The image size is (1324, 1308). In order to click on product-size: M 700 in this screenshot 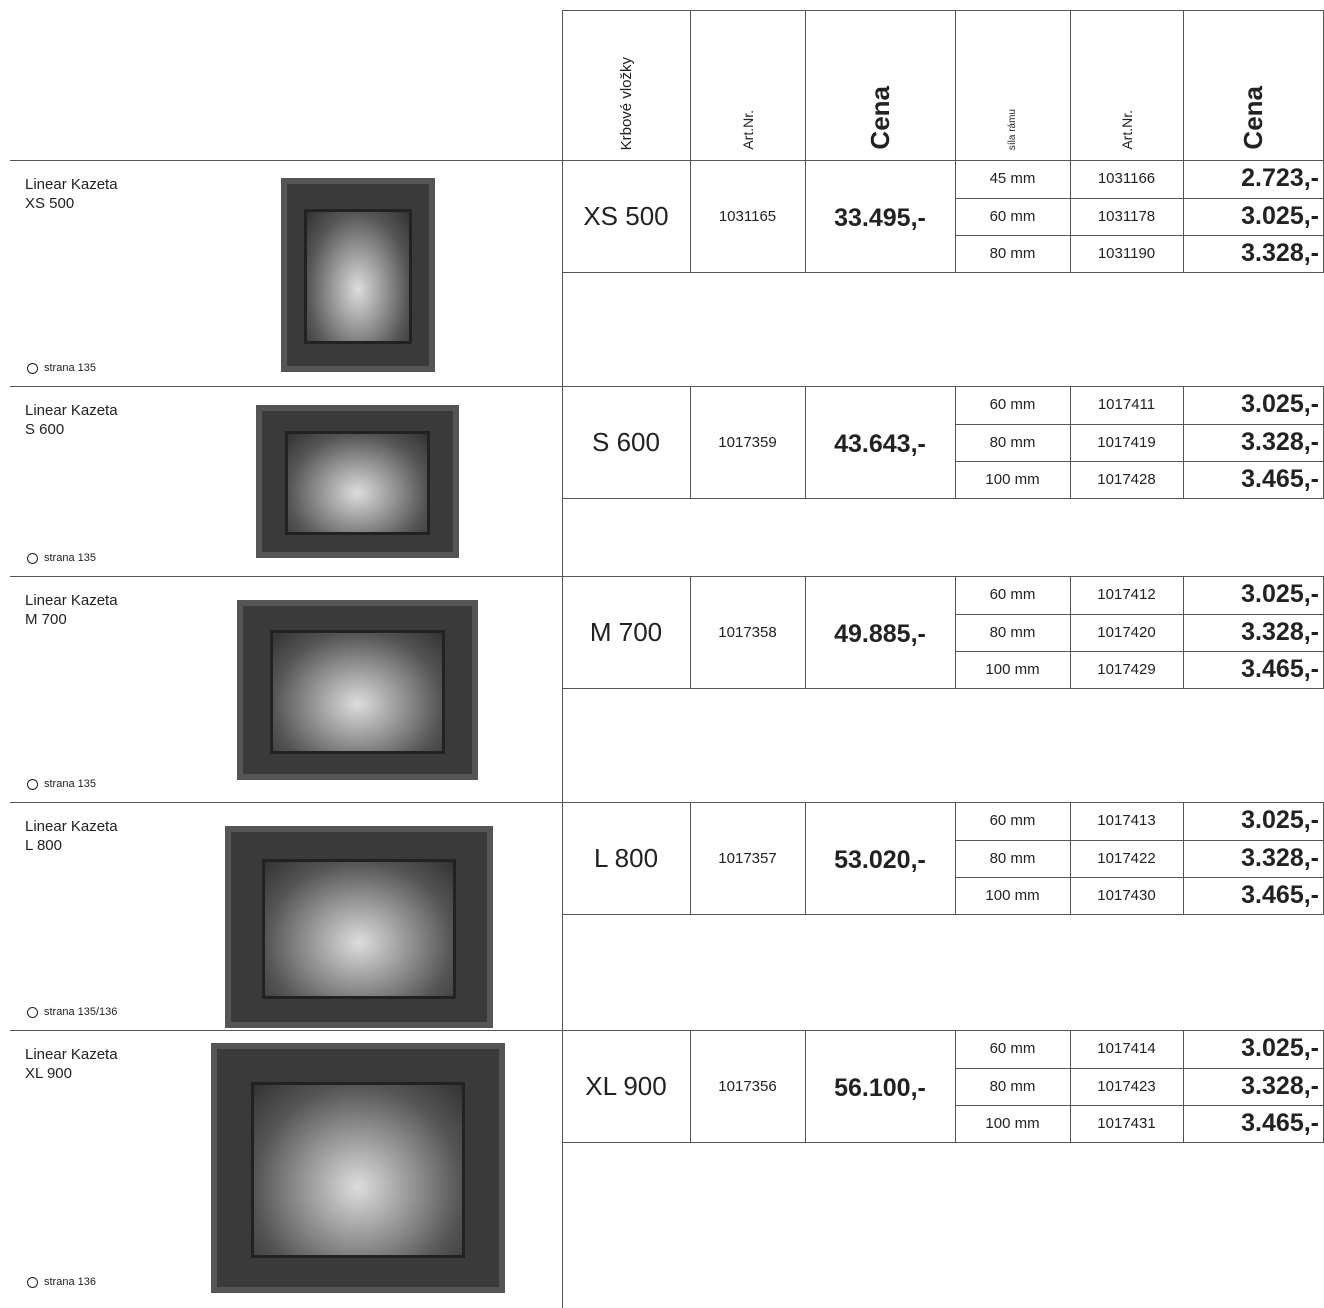, I will do `click(46, 619)`.